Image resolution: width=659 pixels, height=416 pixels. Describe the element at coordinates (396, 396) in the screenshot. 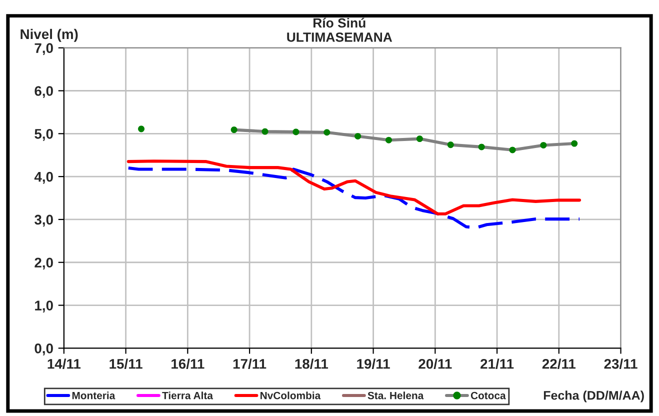

I see `legend-label: Sta. Helena` at that location.